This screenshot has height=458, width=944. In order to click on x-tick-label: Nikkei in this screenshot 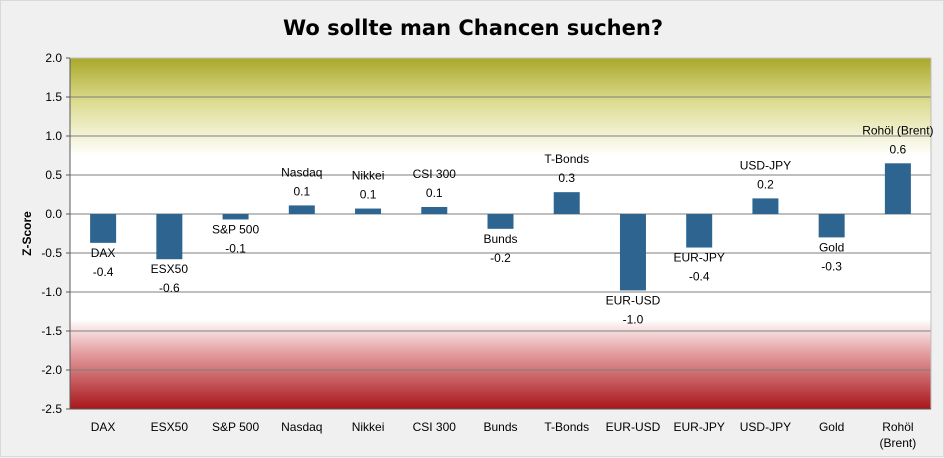, I will do `click(368, 427)`.